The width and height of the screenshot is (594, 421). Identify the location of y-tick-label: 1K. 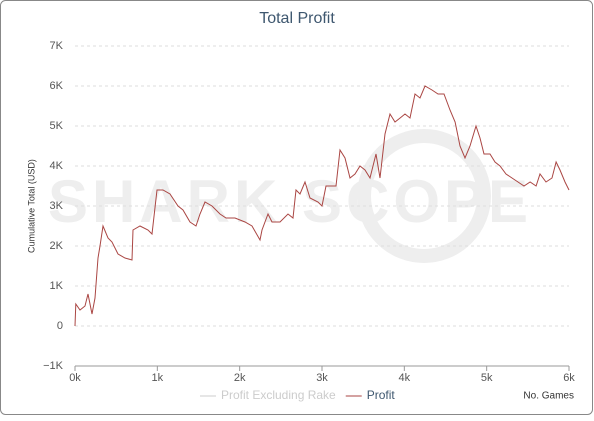
(57, 286).